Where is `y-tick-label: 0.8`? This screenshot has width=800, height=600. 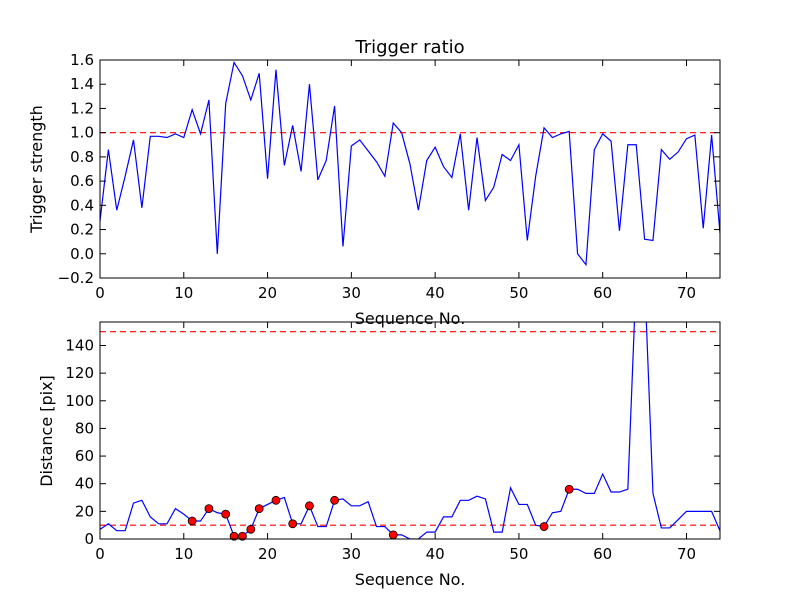
y-tick-label: 0.8 is located at coordinates (82, 157).